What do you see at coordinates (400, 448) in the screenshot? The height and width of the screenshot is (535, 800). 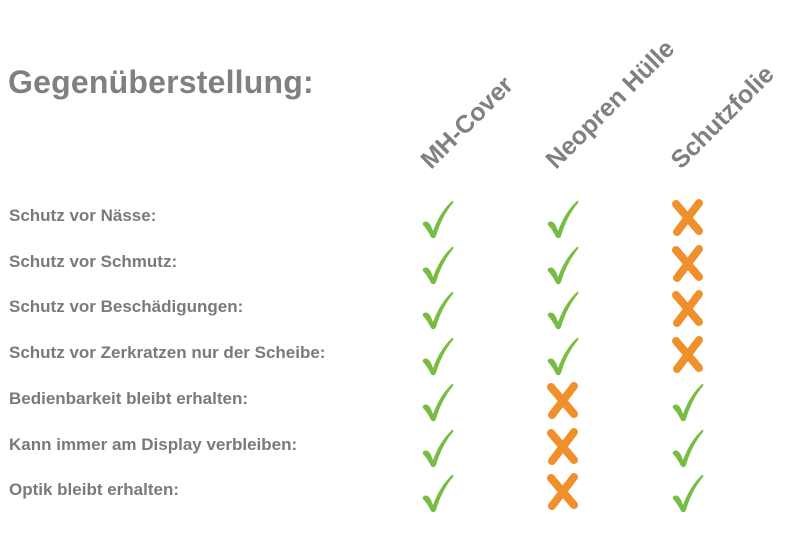 I see `table-row: Kann immer am Display verbleiben:` at bounding box center [400, 448].